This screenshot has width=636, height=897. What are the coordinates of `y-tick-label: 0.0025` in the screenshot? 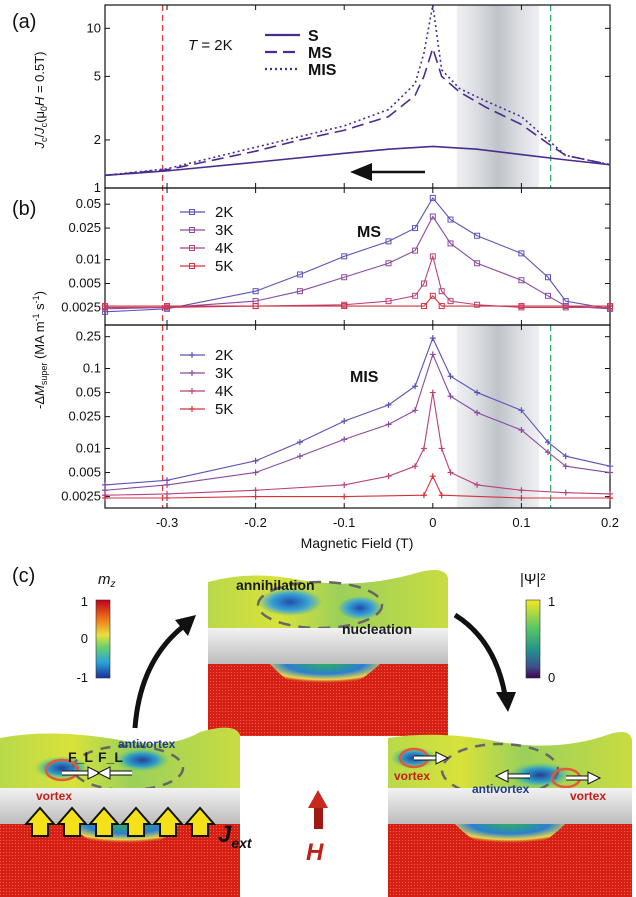 It's located at (81, 496).